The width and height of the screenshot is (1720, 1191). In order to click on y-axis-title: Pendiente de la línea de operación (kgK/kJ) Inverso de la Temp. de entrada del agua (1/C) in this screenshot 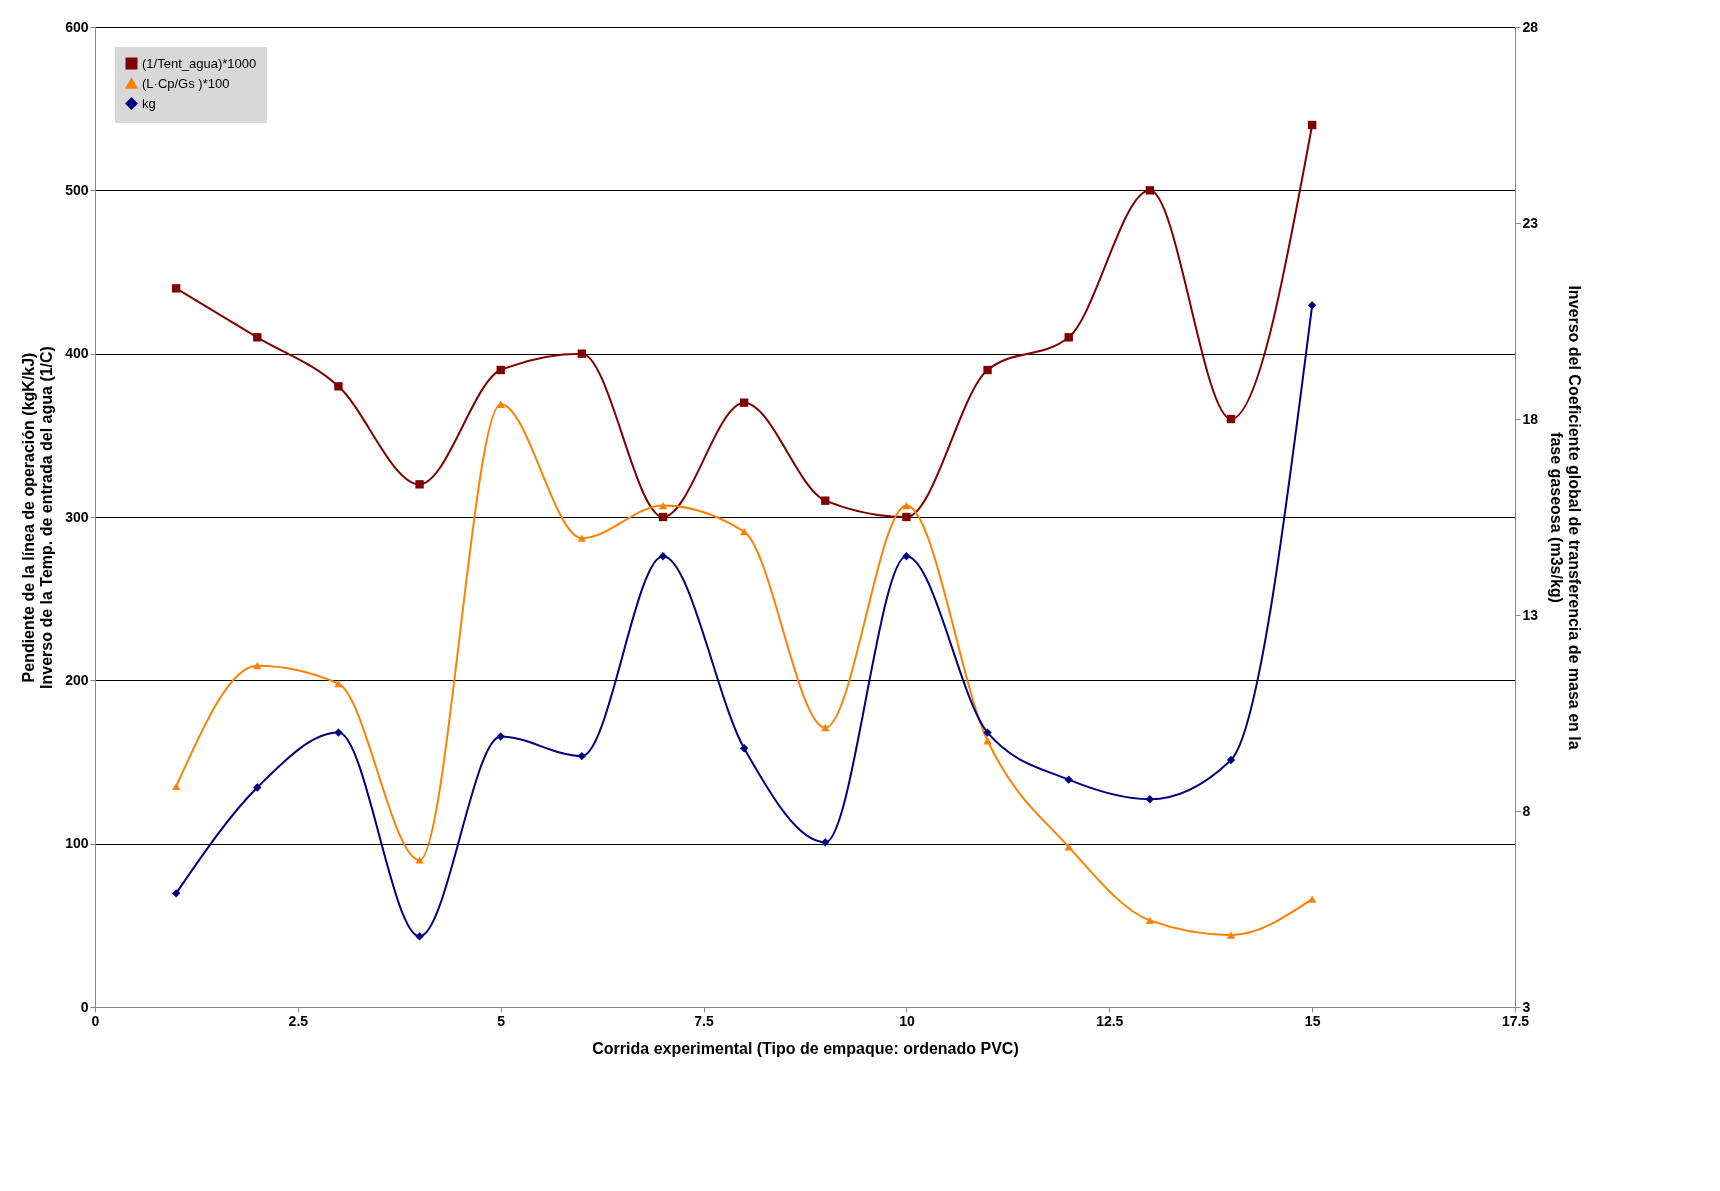, I will do `click(38, 517)`.